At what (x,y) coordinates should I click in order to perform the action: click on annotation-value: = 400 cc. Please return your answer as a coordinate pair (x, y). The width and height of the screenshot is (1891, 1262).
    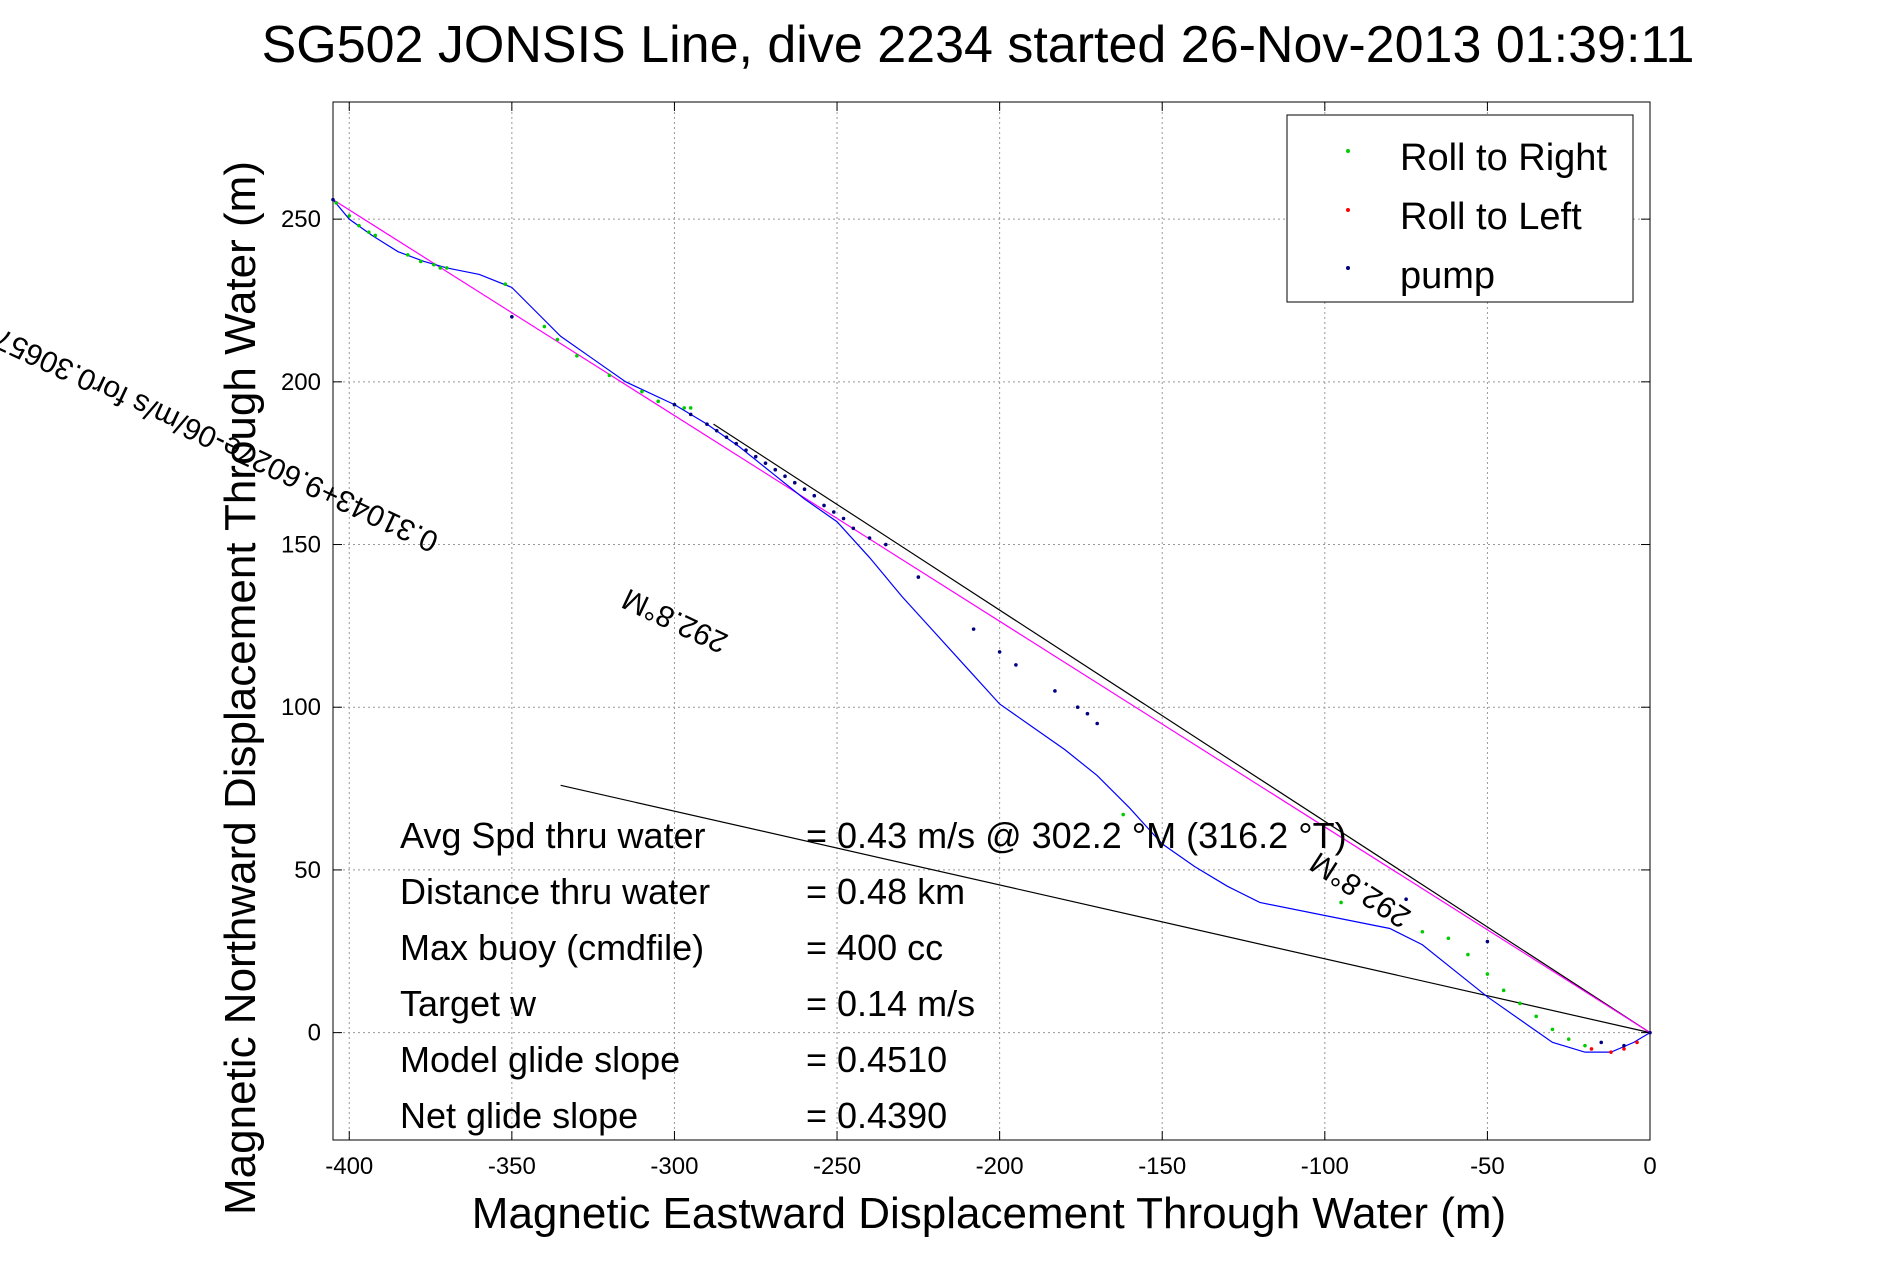
    Looking at the image, I should click on (874, 947).